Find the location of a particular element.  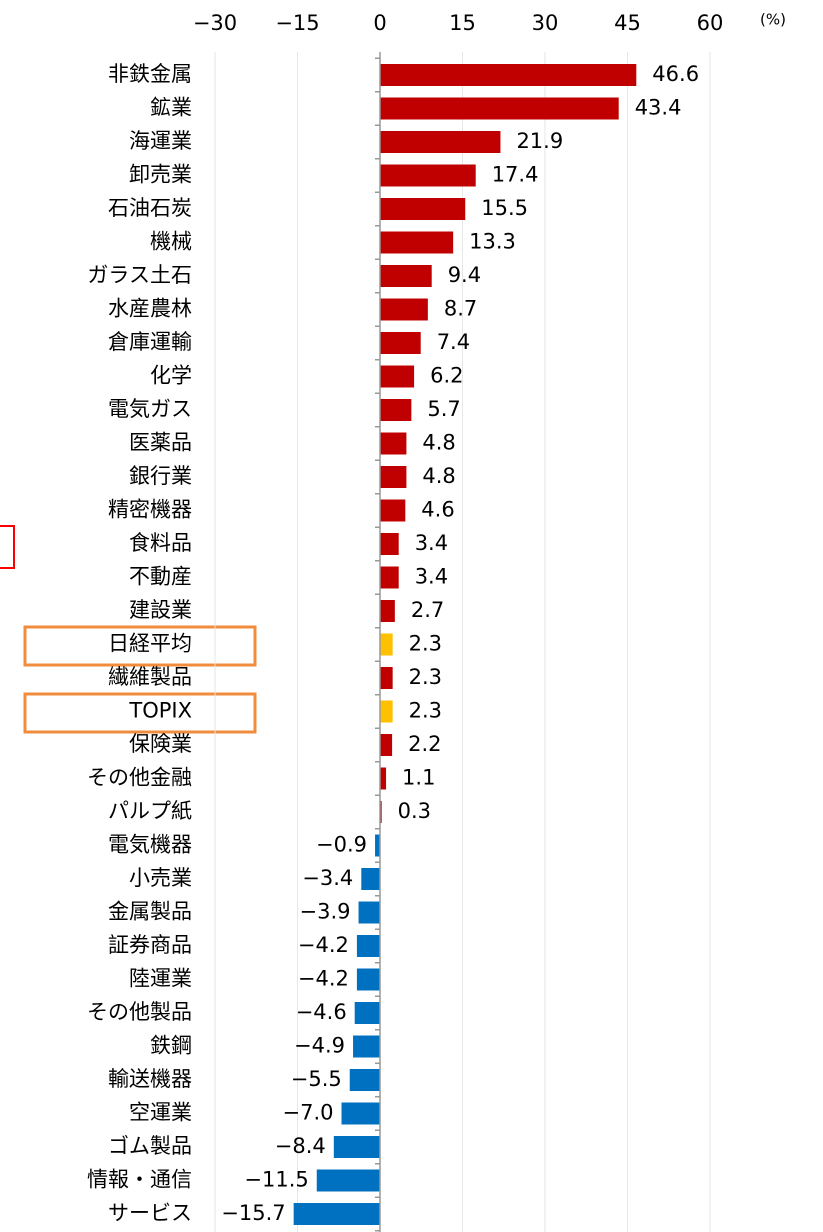

category-label: ガラス土石 is located at coordinates (139, 275).